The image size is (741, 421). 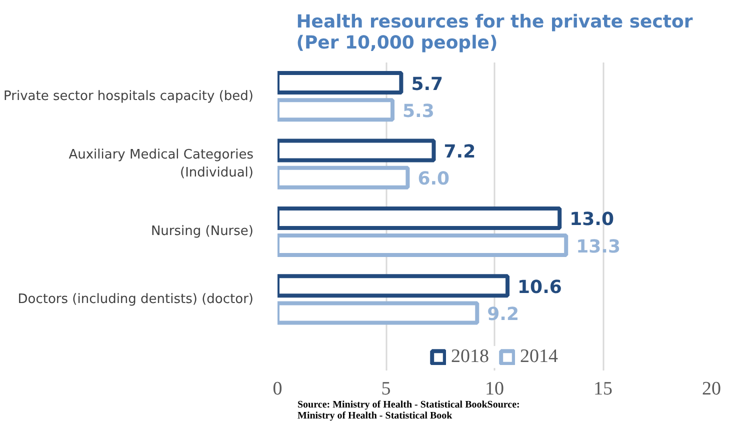 What do you see at coordinates (129, 96) in the screenshot?
I see `y-tick-label: Private sector hospitals capacity (bed)` at bounding box center [129, 96].